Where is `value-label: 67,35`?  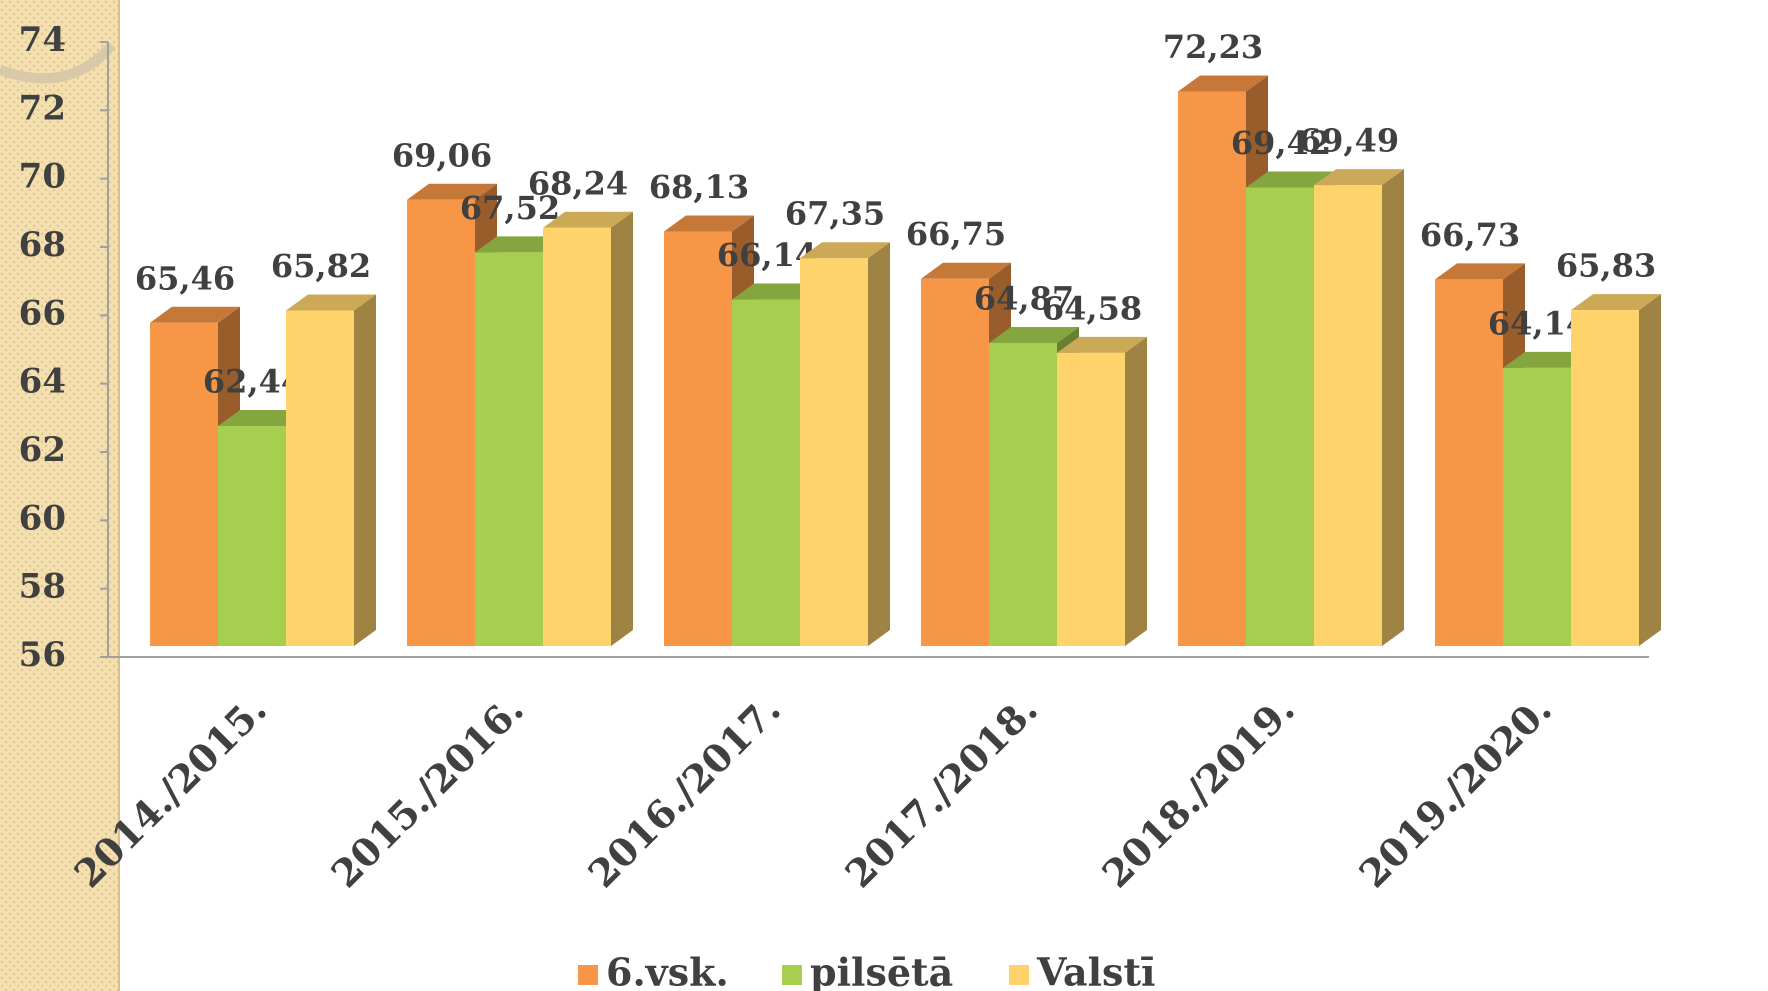
value-label: 67,35 is located at coordinates (835, 214).